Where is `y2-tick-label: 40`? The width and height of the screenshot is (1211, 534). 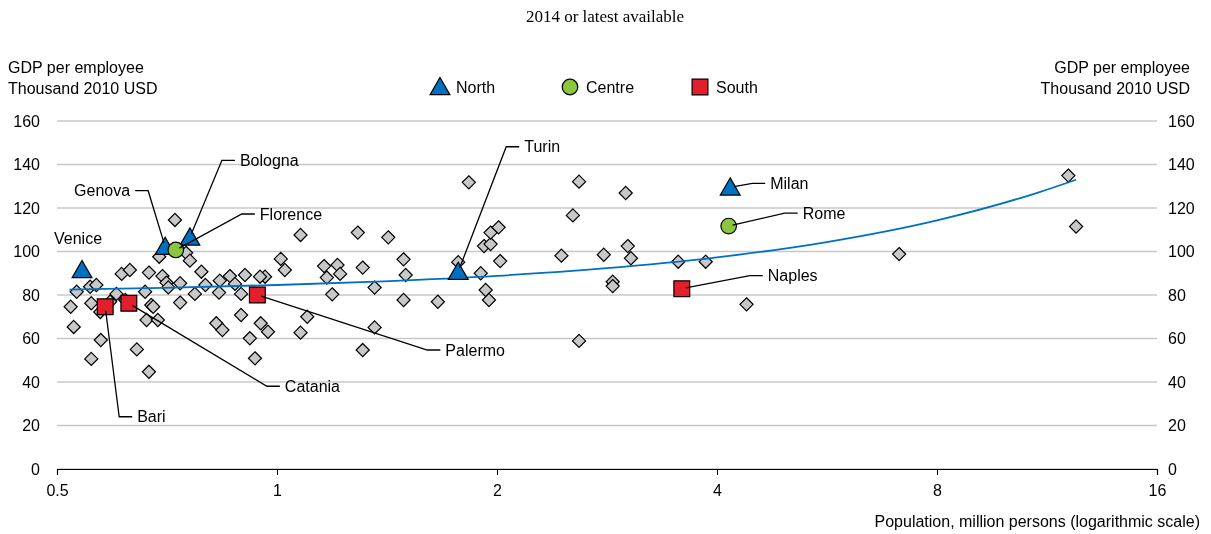
y2-tick-label: 40 is located at coordinates (1177, 382).